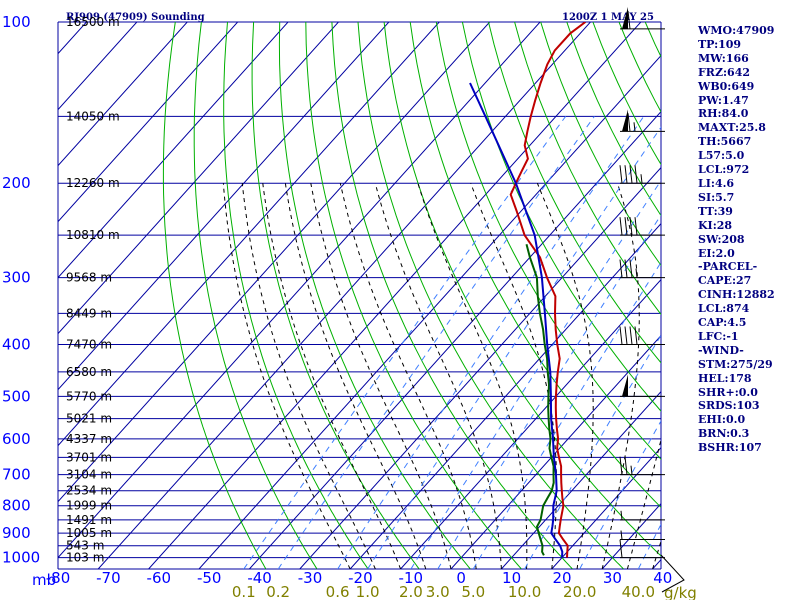  I want to click on temperature-tick-label: 40, so click(662, 578).